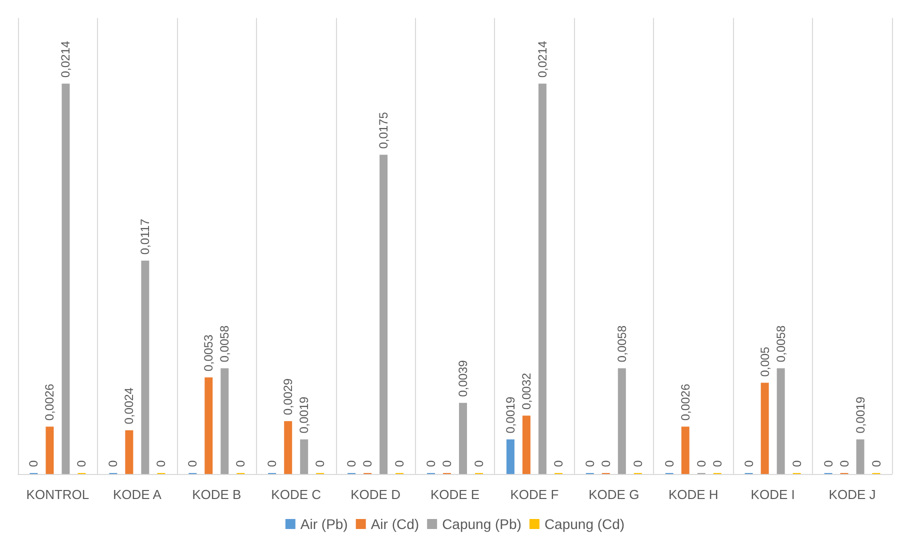 Image resolution: width=910 pixels, height=552 pixels. Describe the element at coordinates (526, 391) in the screenshot. I see `data-label: 0,0032` at that location.